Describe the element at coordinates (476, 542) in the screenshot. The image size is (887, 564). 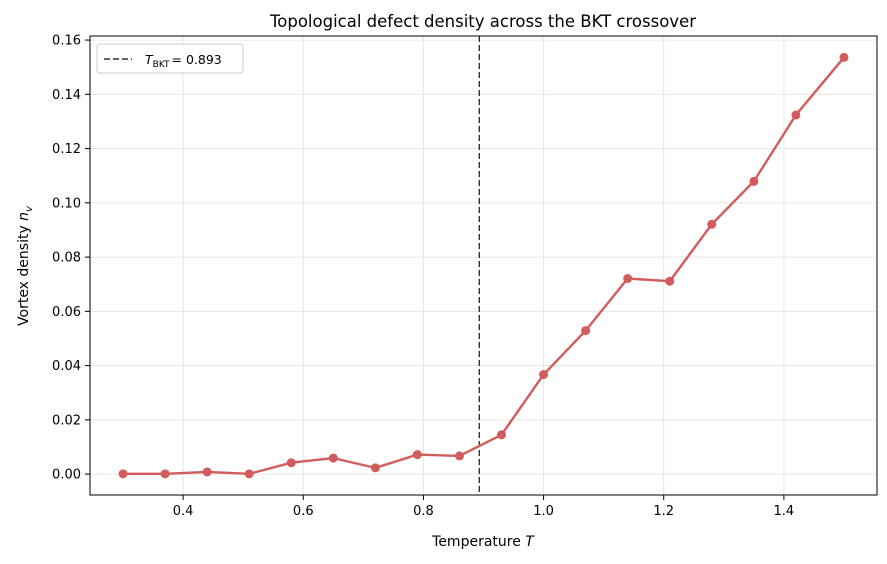
I see `x-axis-label-text: Temperature` at that location.